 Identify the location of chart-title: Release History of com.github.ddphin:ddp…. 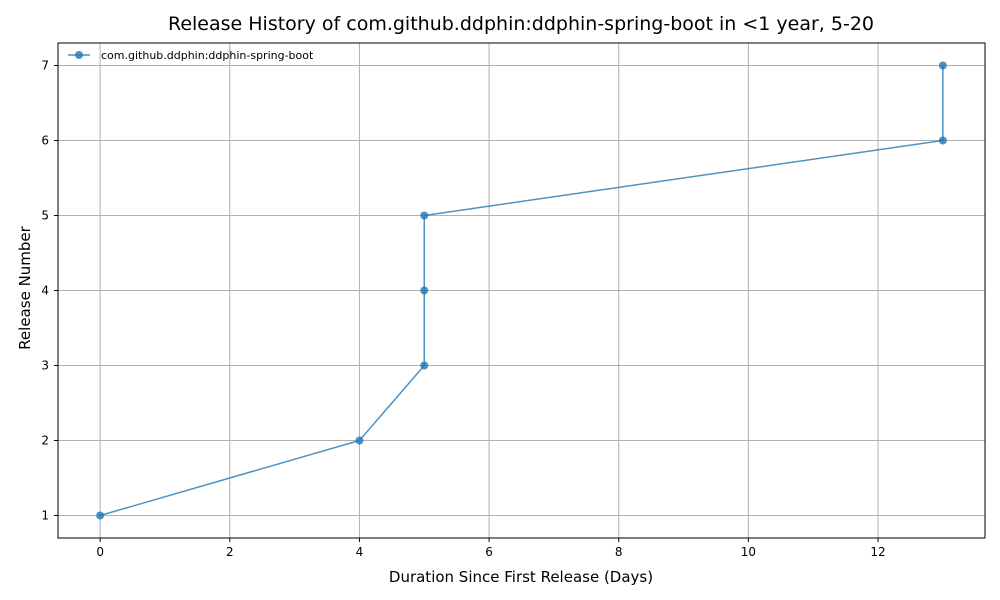
(521, 24).